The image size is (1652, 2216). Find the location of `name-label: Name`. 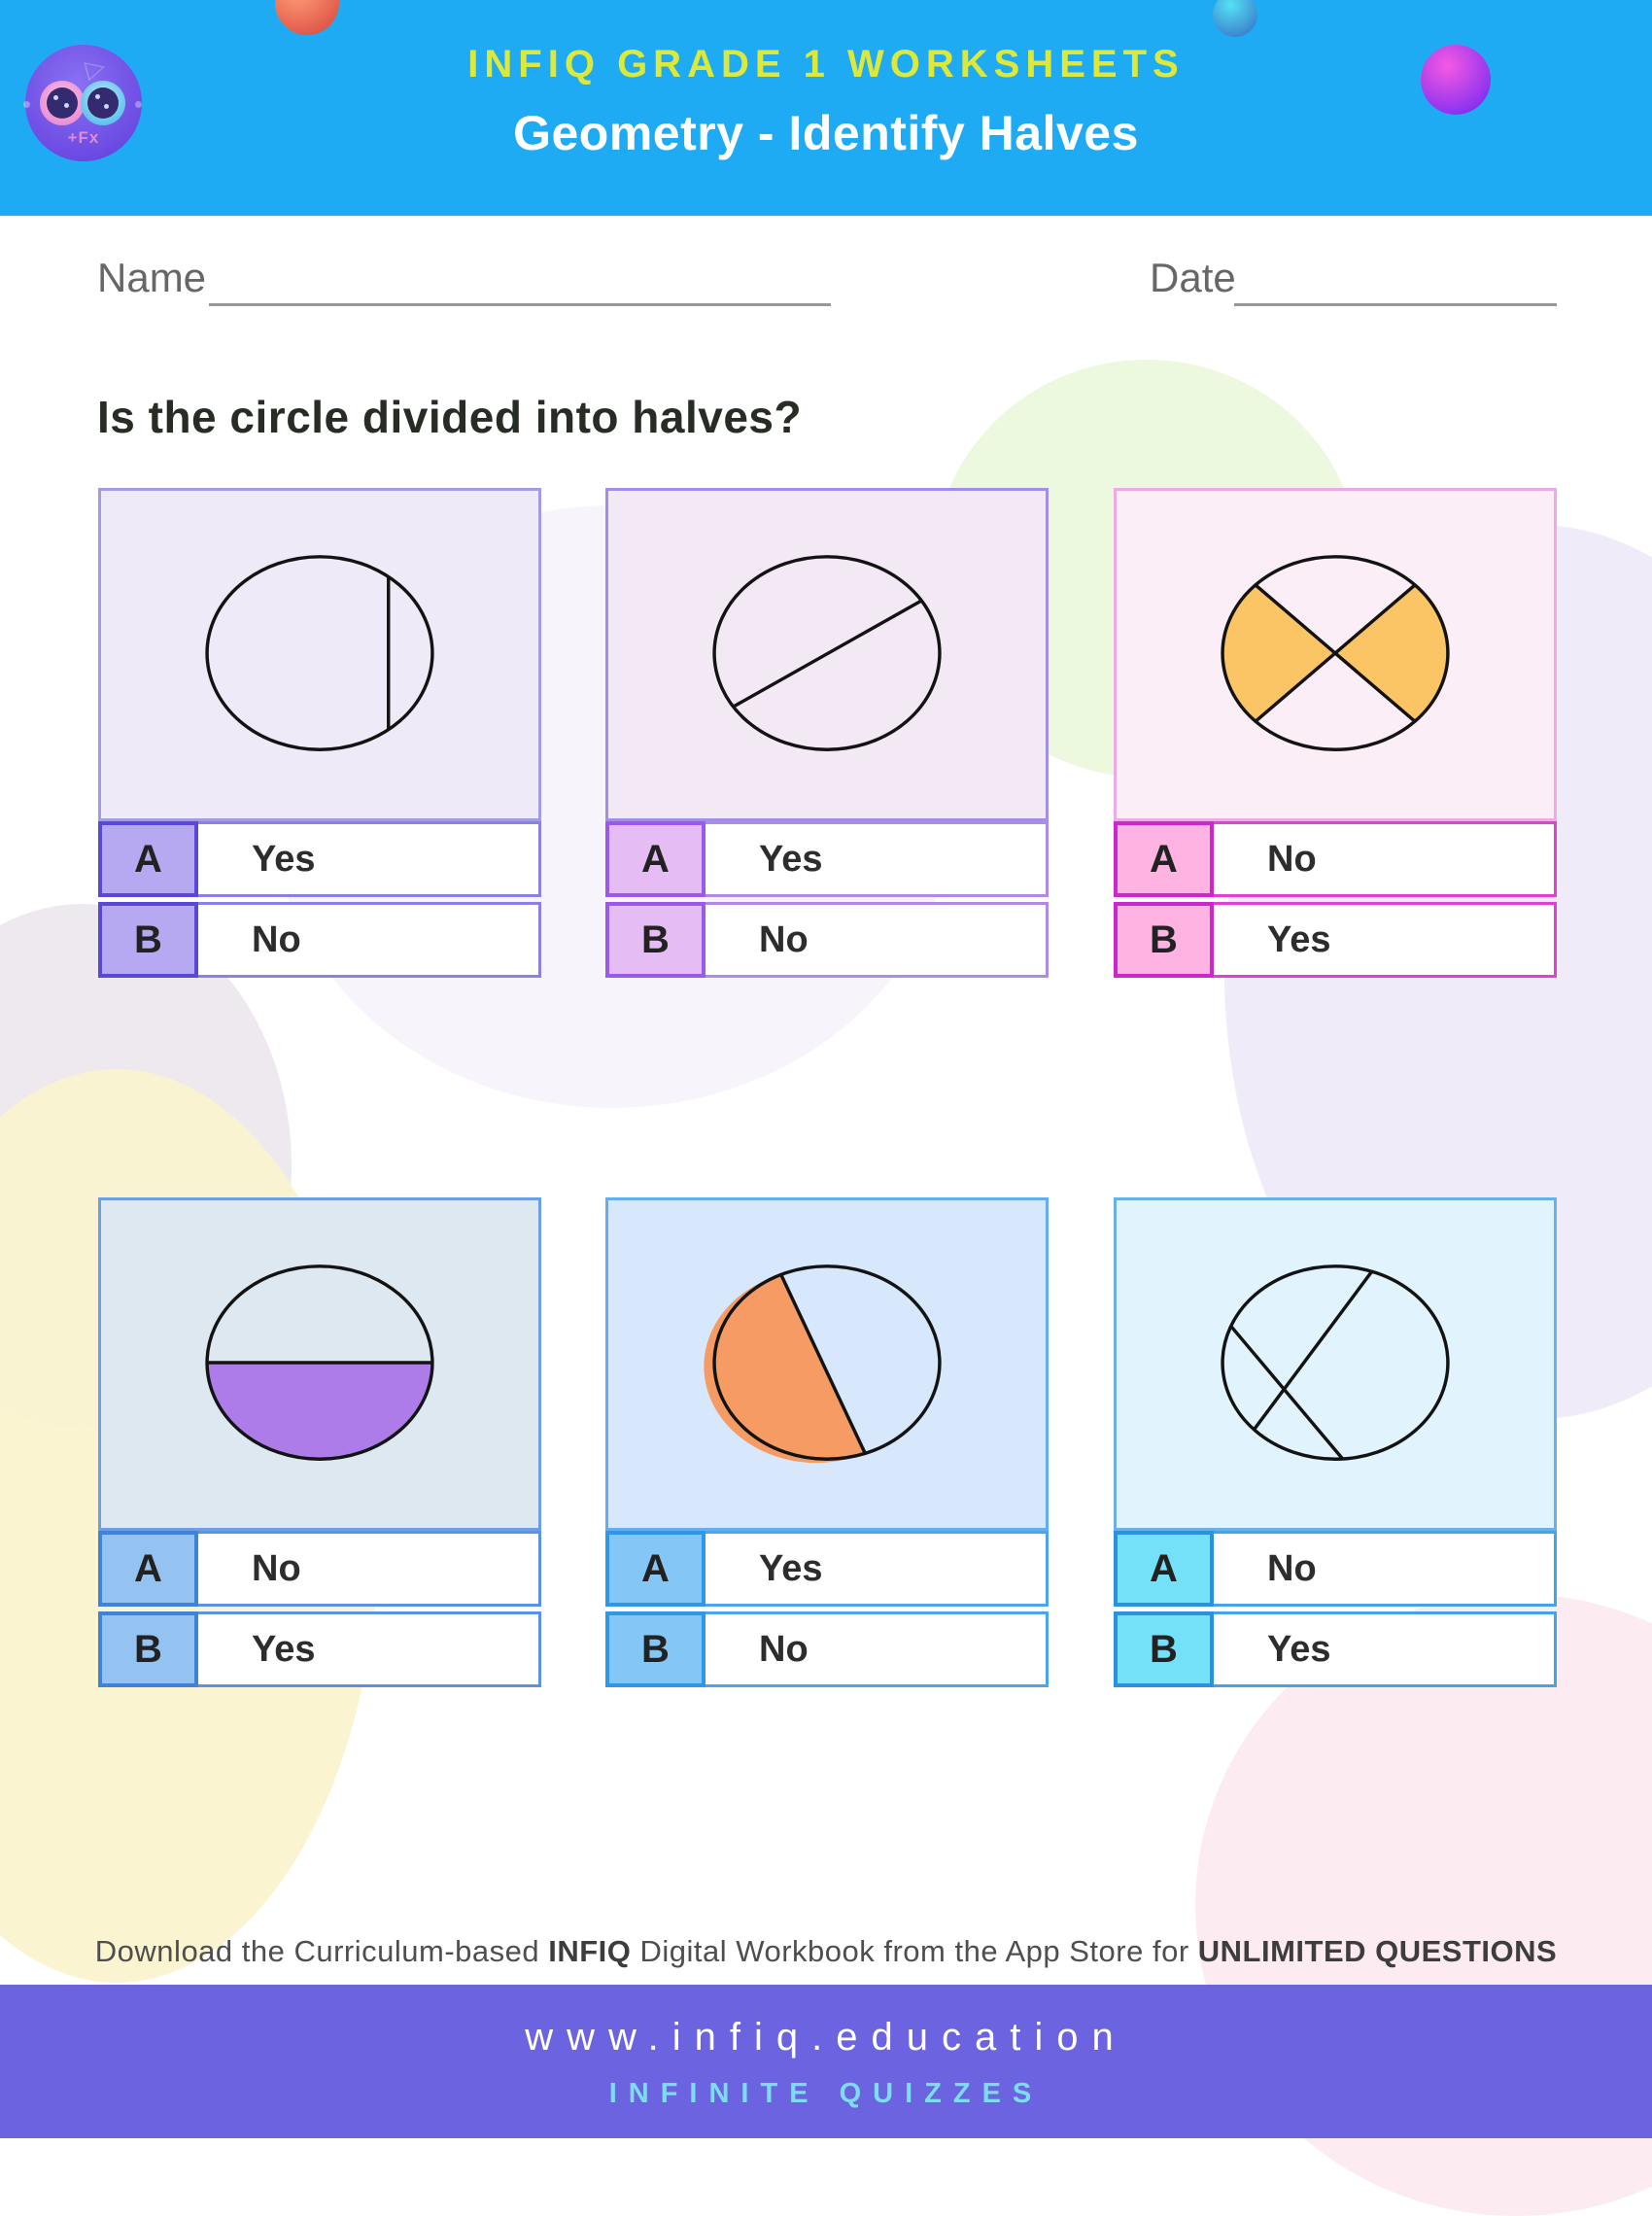

name-label: Name is located at coordinates (152, 277).